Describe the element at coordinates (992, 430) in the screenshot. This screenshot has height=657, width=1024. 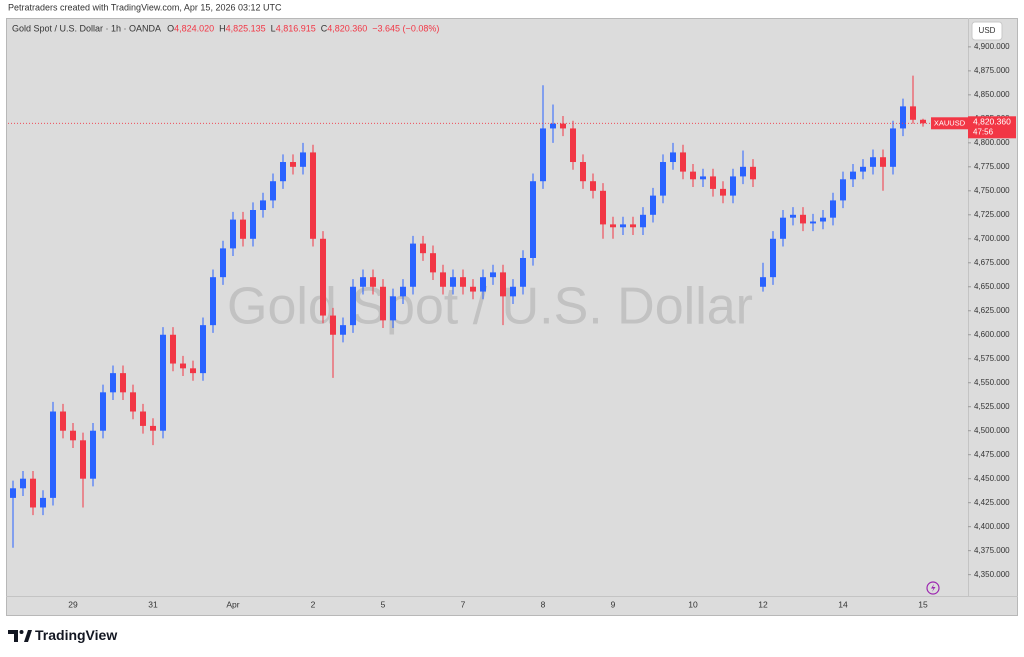
I see `y-tick-label: 4,500.000` at that location.